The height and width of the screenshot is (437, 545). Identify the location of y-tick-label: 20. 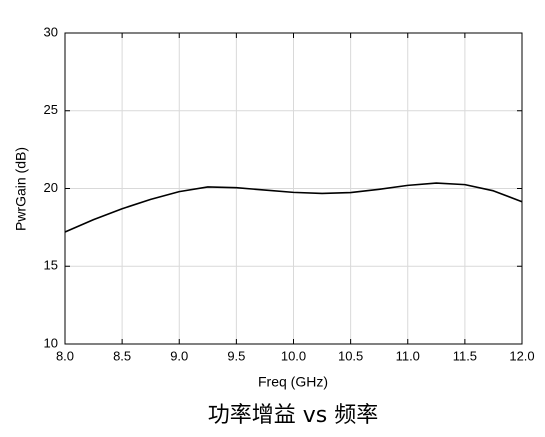
(51, 187).